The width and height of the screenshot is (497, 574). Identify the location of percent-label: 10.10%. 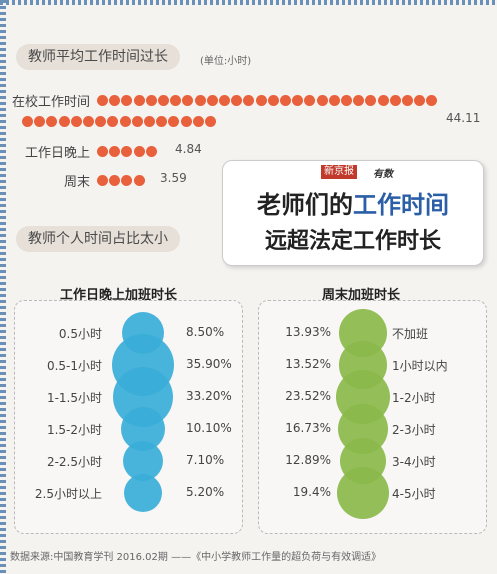
(209, 428).